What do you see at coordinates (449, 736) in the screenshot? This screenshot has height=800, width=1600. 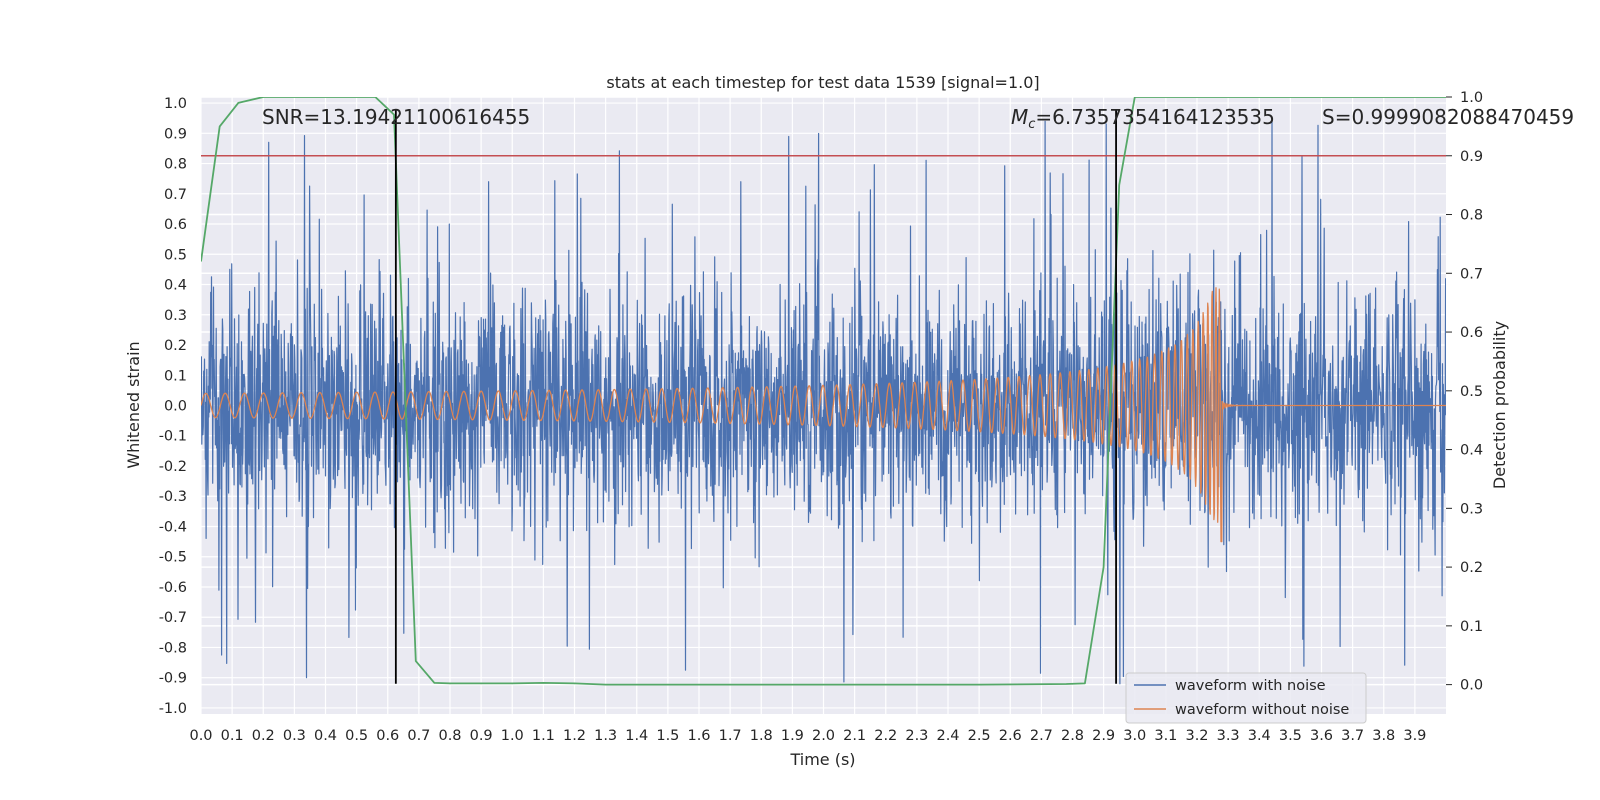 I see `x-tick-label: 0.8` at bounding box center [449, 736].